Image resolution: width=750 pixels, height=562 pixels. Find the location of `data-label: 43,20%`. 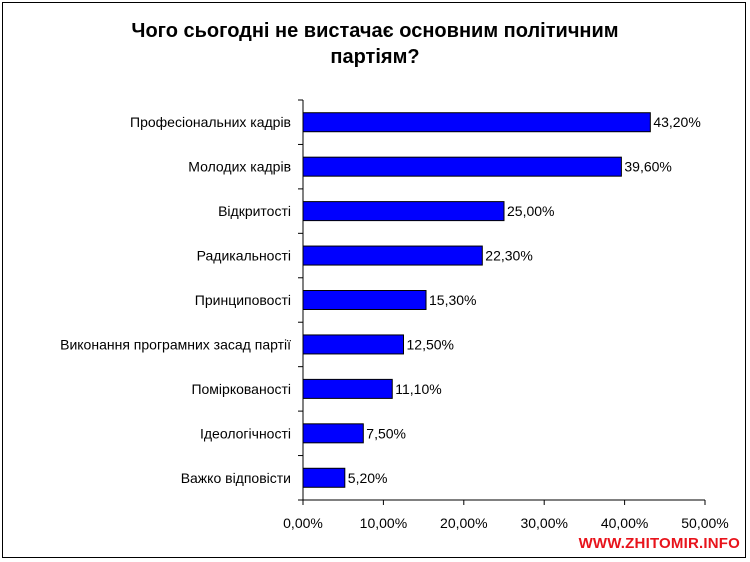

data-label: 43,20% is located at coordinates (676, 122).